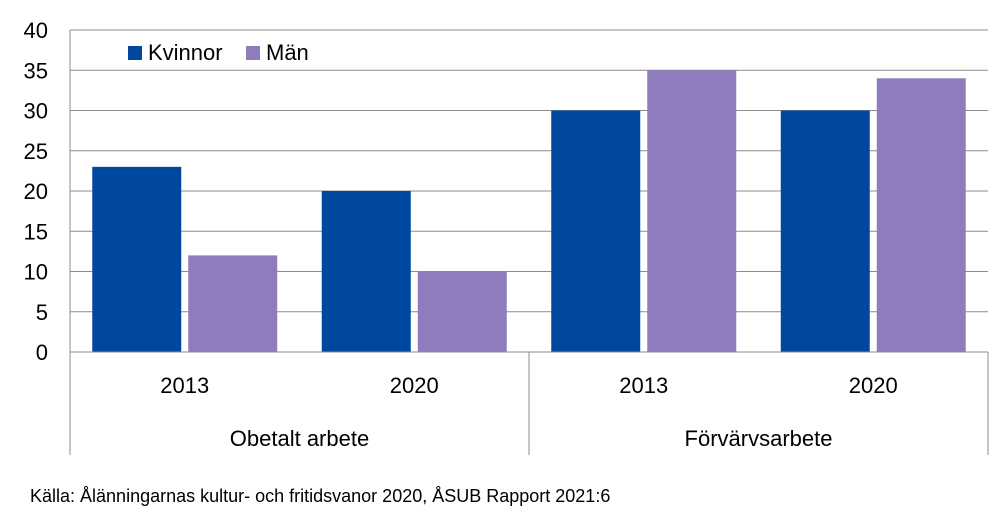  Describe the element at coordinates (36, 272) in the screenshot. I see `y-tick-label: 10` at that location.